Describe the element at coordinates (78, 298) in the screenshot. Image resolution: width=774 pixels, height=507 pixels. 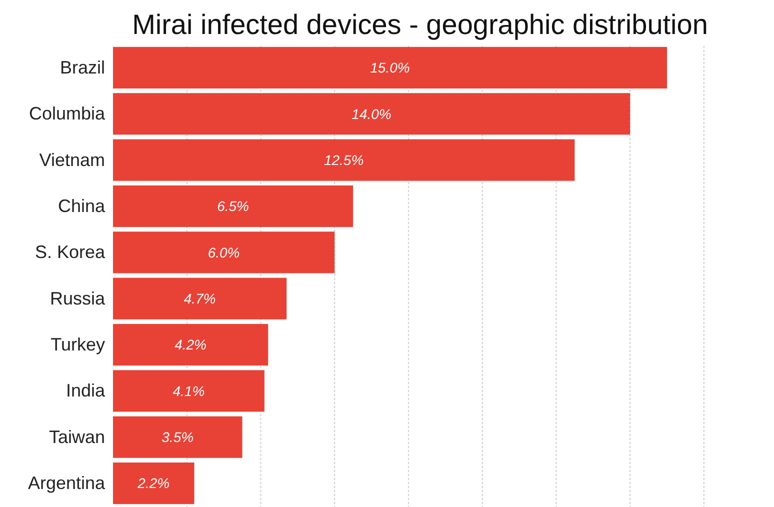
I see `y-tick-label: Russia` at that location.